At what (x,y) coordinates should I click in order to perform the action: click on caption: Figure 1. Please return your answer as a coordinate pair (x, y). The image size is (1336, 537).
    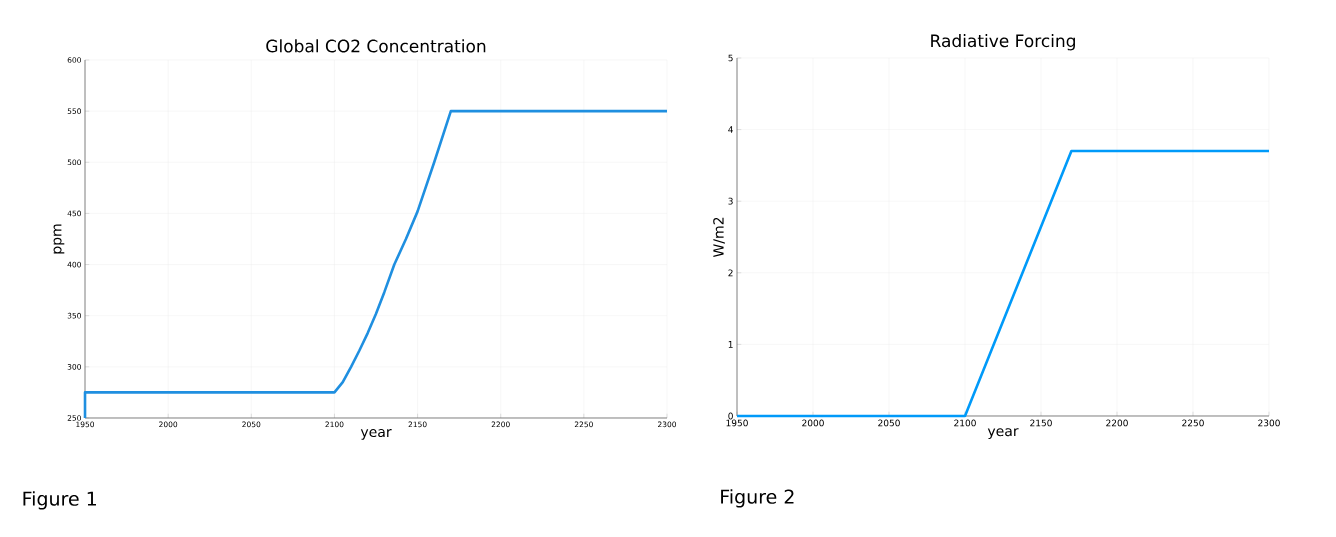
    Looking at the image, I should click on (59, 500).